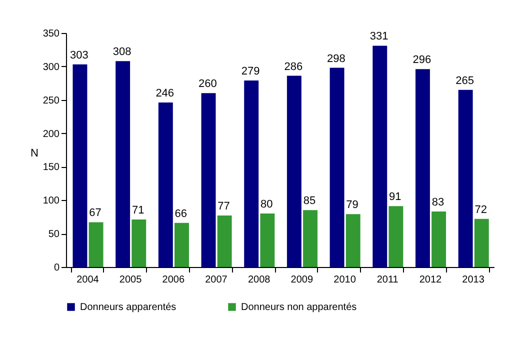 This screenshot has width=519, height=346. Describe the element at coordinates (165, 94) in the screenshot. I see `data-label: 246` at that location.